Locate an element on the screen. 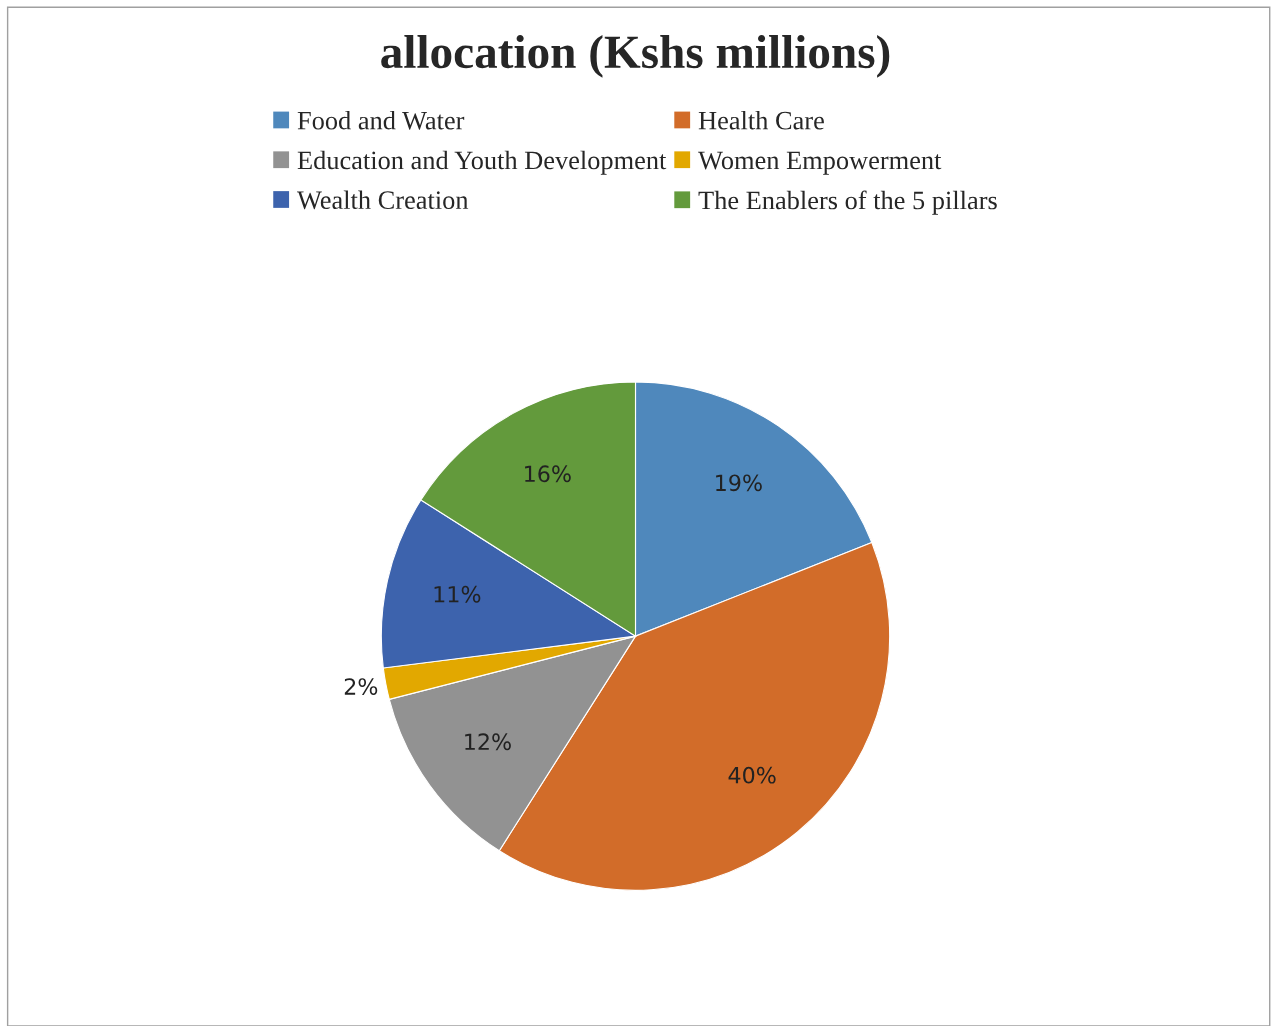 The image size is (1271, 1026). chart-title: allocation (Kshs millions) is located at coordinates (635, 56).